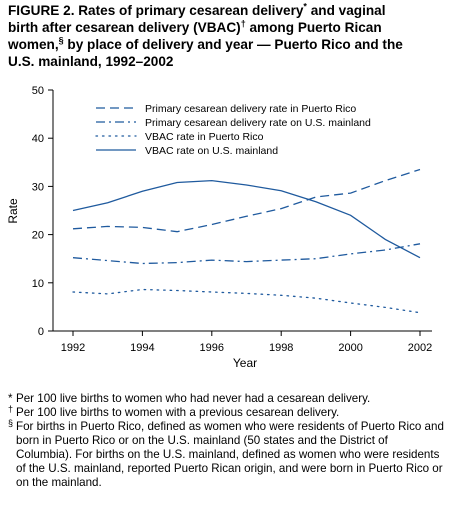  Describe the element at coordinates (91, 61) in the screenshot. I see `title-line-4: U.S. mainland, 1992–2002` at that location.